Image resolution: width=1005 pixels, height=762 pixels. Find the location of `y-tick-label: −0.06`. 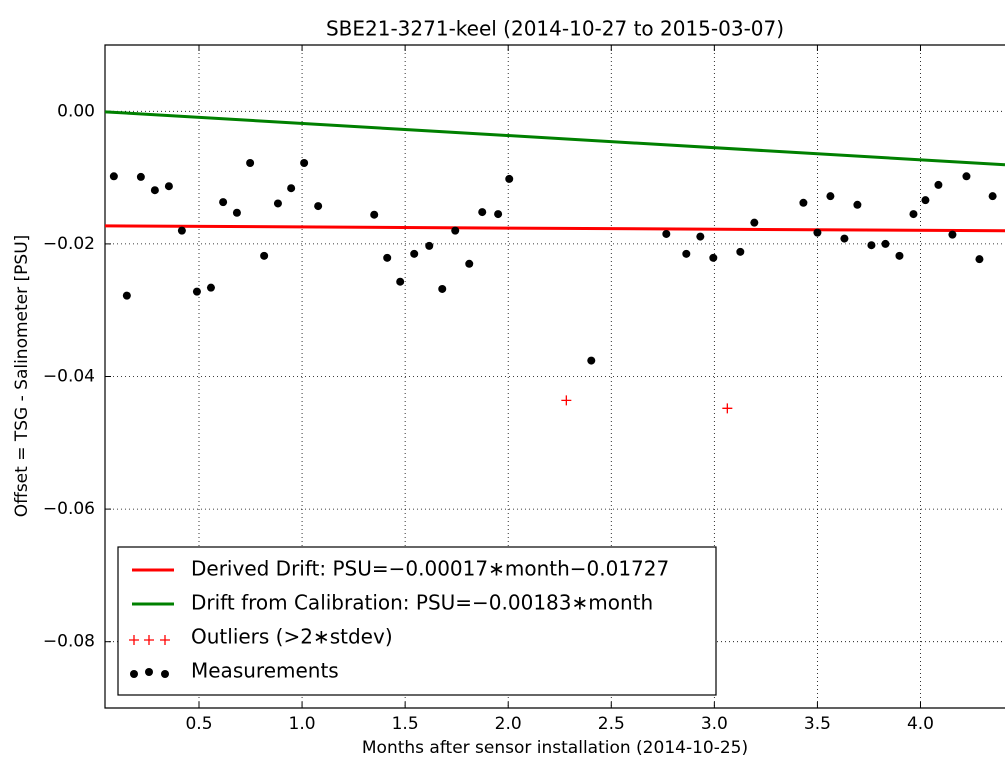

y-tick-label: −0.06 is located at coordinates (69, 509).